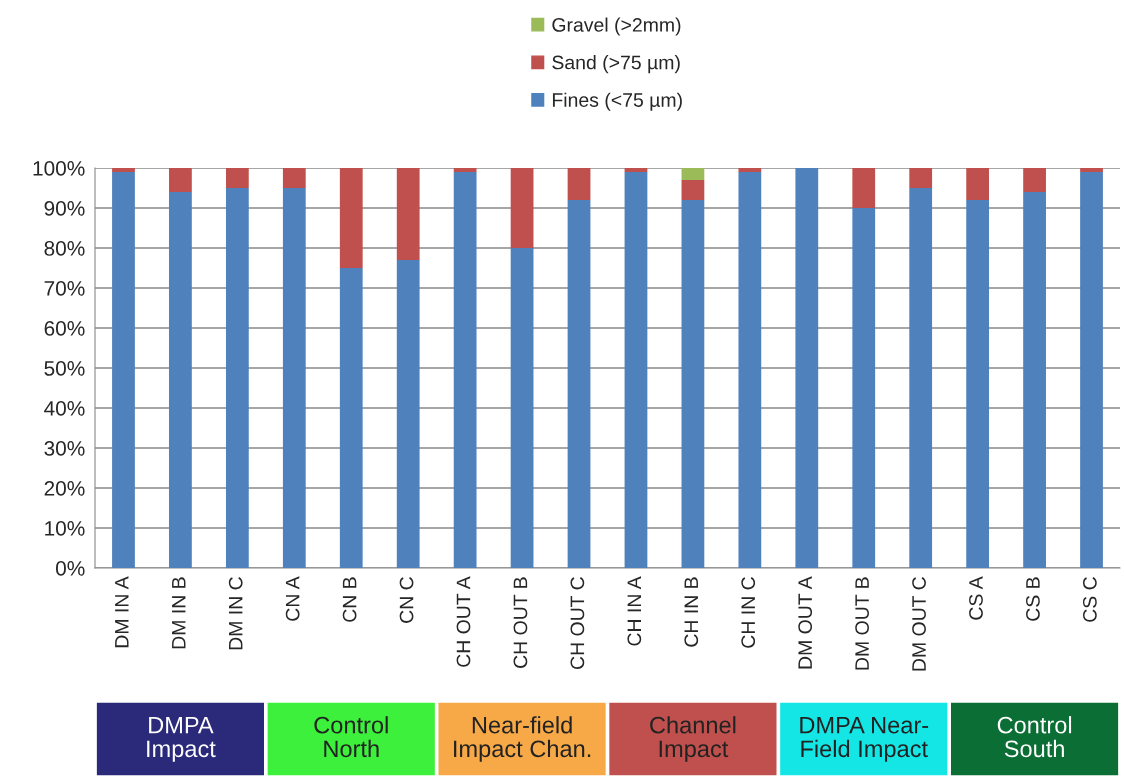 This screenshot has height=776, width=1124. I want to click on x-tick-label: CH IN B, so click(691, 612).